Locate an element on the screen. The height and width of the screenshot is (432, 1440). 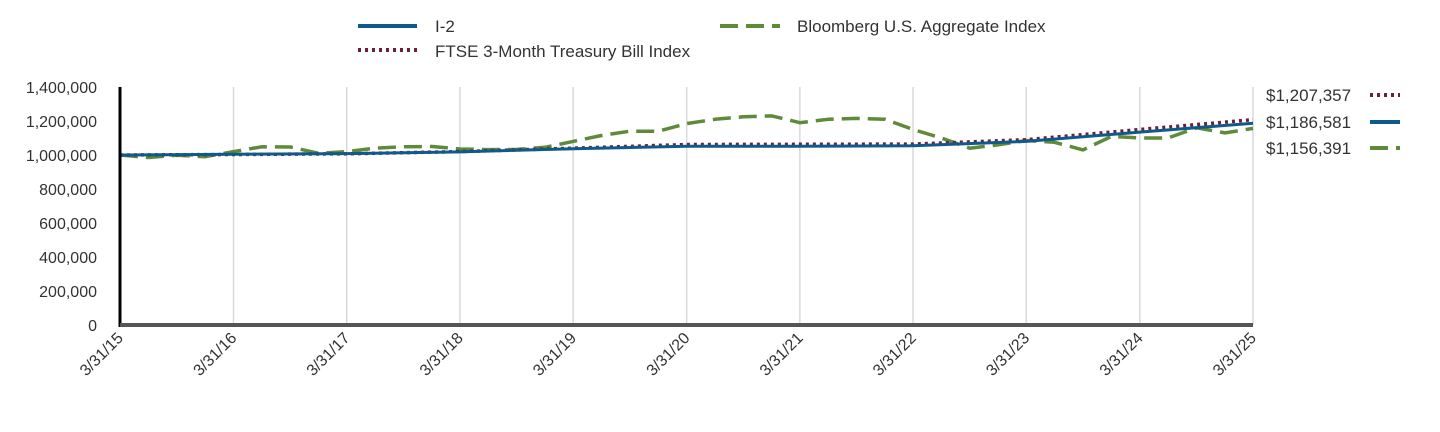
y-tick-label: 200,000 is located at coordinates (68, 292).